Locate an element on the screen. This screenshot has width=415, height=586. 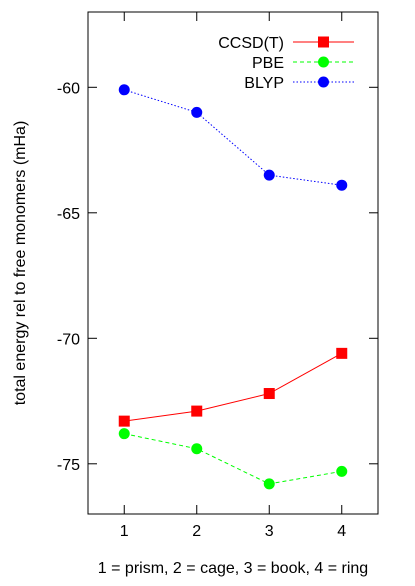
legend-label-pbe: PBE is located at coordinates (268, 63).